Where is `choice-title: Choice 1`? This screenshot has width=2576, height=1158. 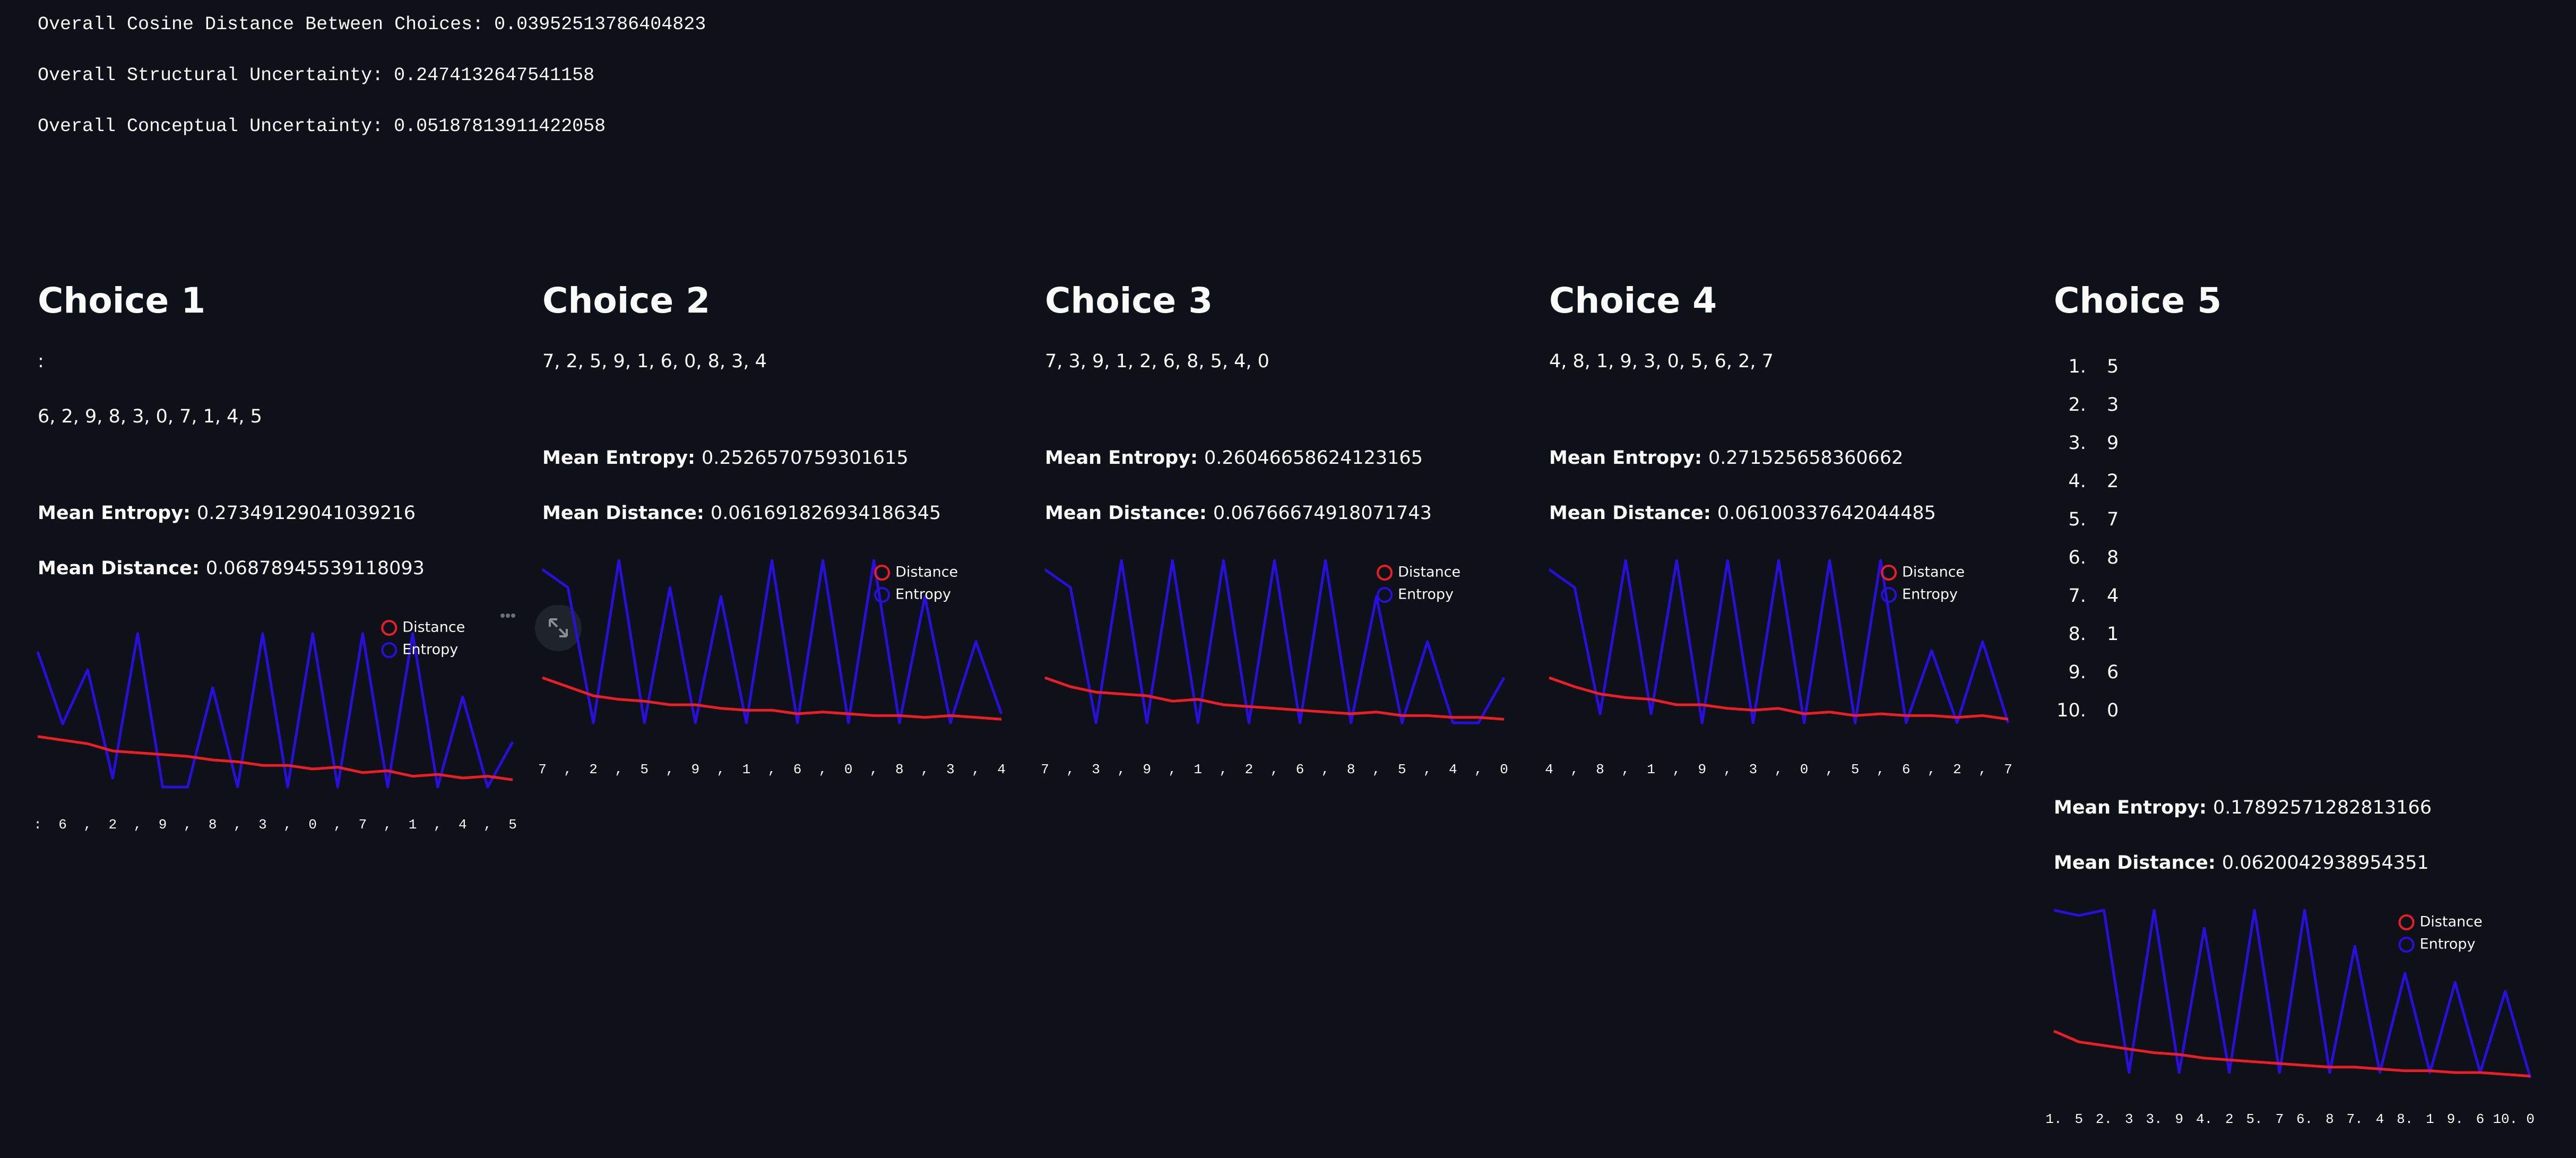 choice-title: Choice 1 is located at coordinates (122, 300).